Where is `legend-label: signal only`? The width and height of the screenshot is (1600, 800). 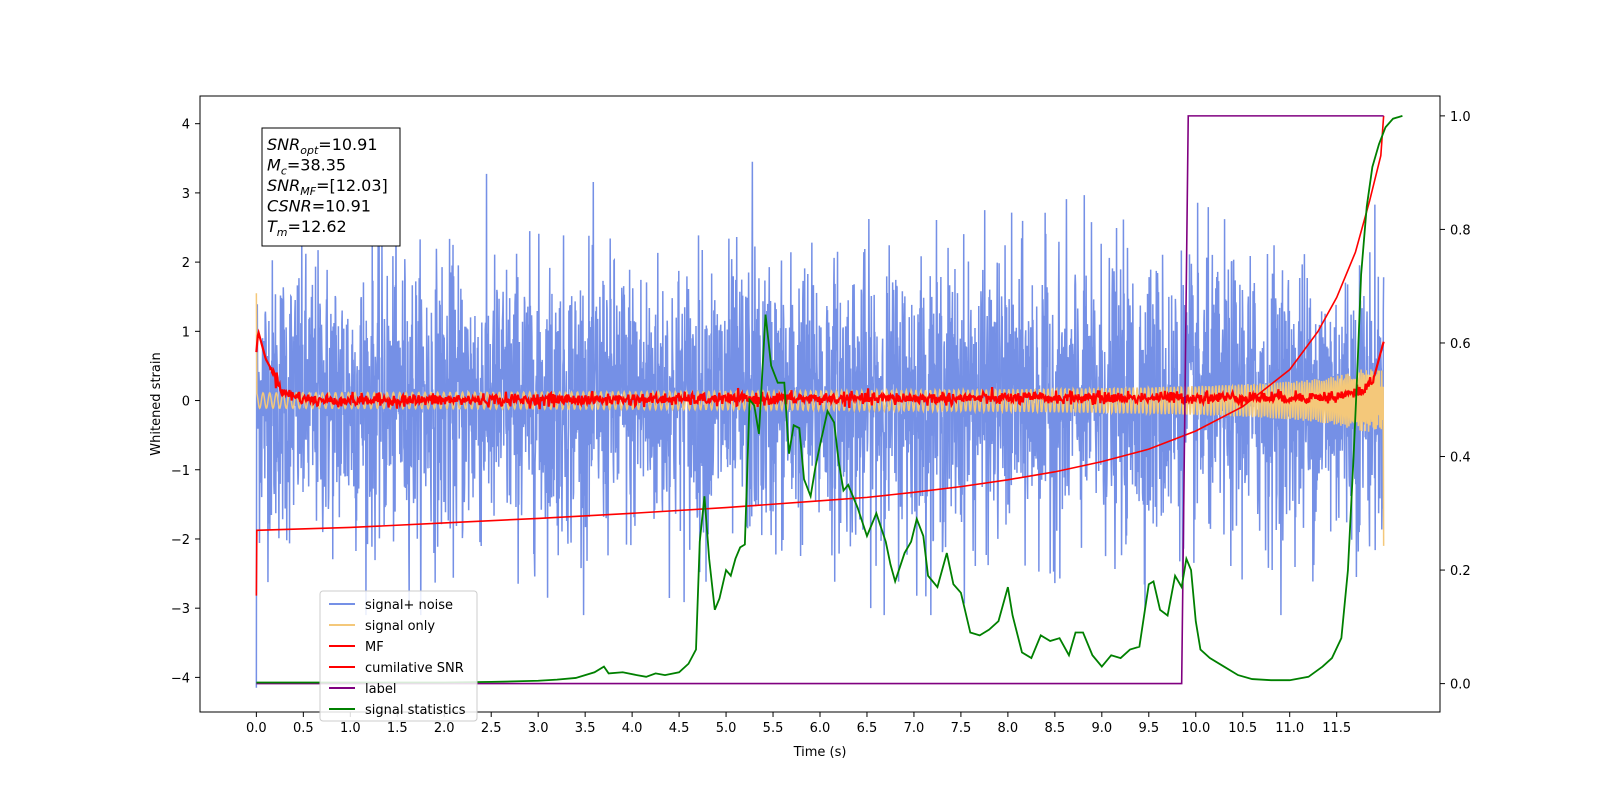
legend-label: signal only is located at coordinates (400, 626).